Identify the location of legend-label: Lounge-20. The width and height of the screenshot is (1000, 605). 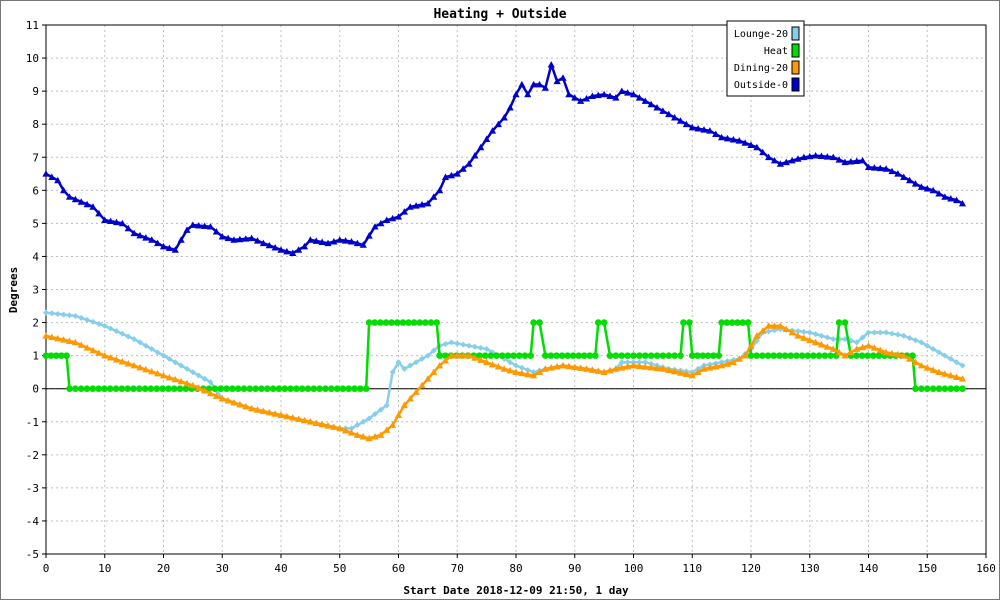
(761, 34).